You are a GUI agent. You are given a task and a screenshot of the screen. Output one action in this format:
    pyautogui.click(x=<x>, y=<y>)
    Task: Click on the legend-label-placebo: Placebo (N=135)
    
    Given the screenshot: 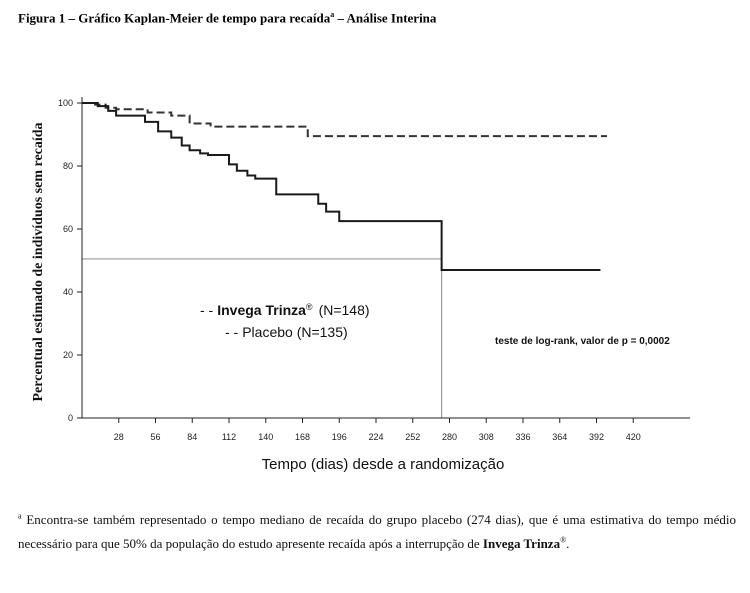 What is the action you would take?
    pyautogui.click(x=294, y=332)
    